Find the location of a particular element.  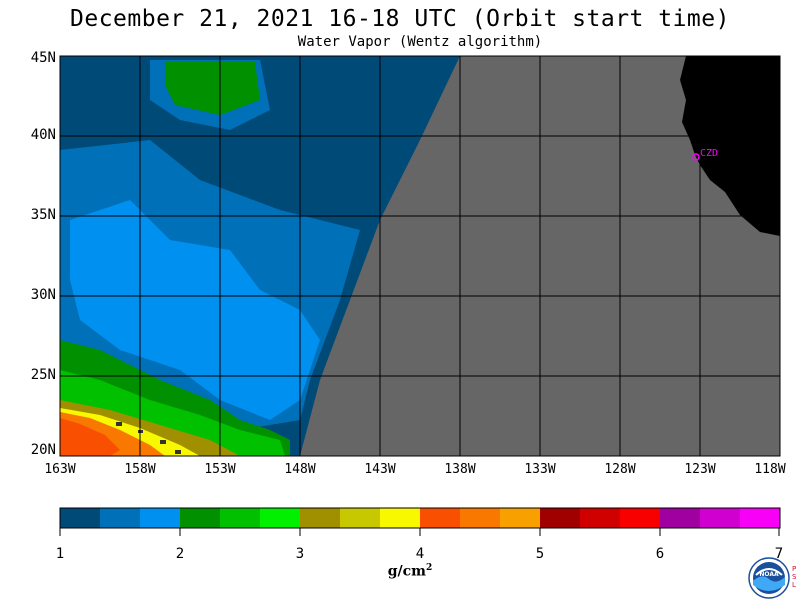

colorbar-tick-label: 4 is located at coordinates (420, 554).